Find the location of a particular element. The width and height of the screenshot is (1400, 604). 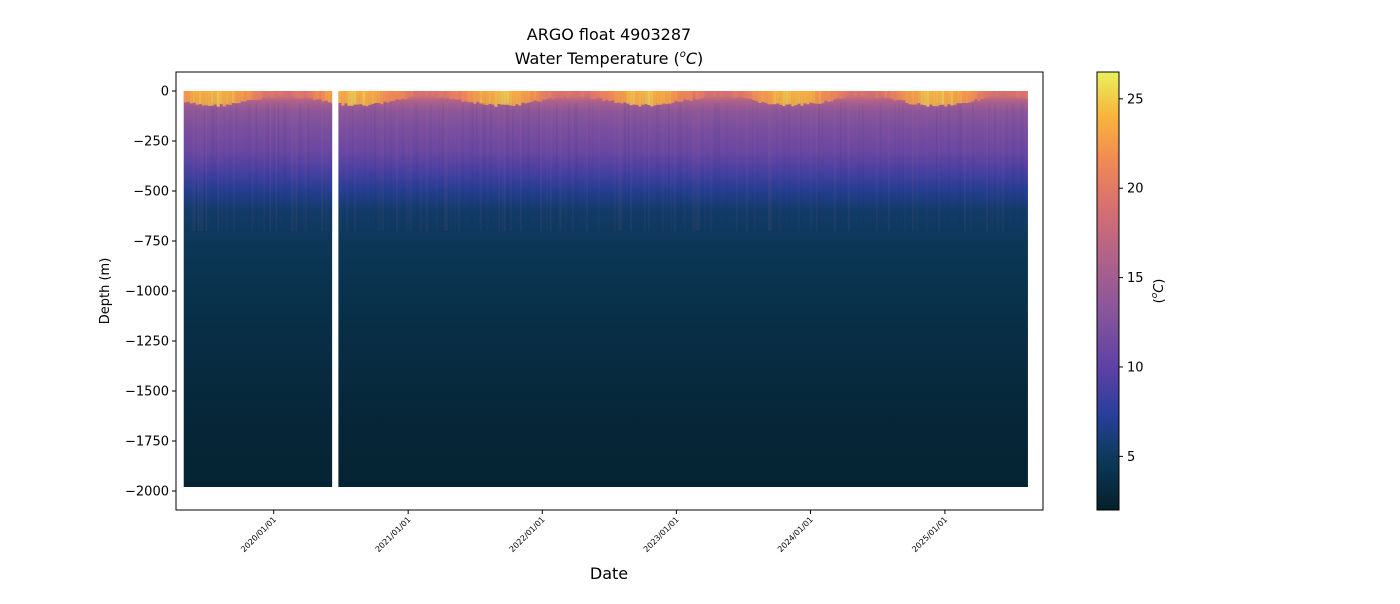

y-tick-label: −1250 is located at coordinates (147, 342).